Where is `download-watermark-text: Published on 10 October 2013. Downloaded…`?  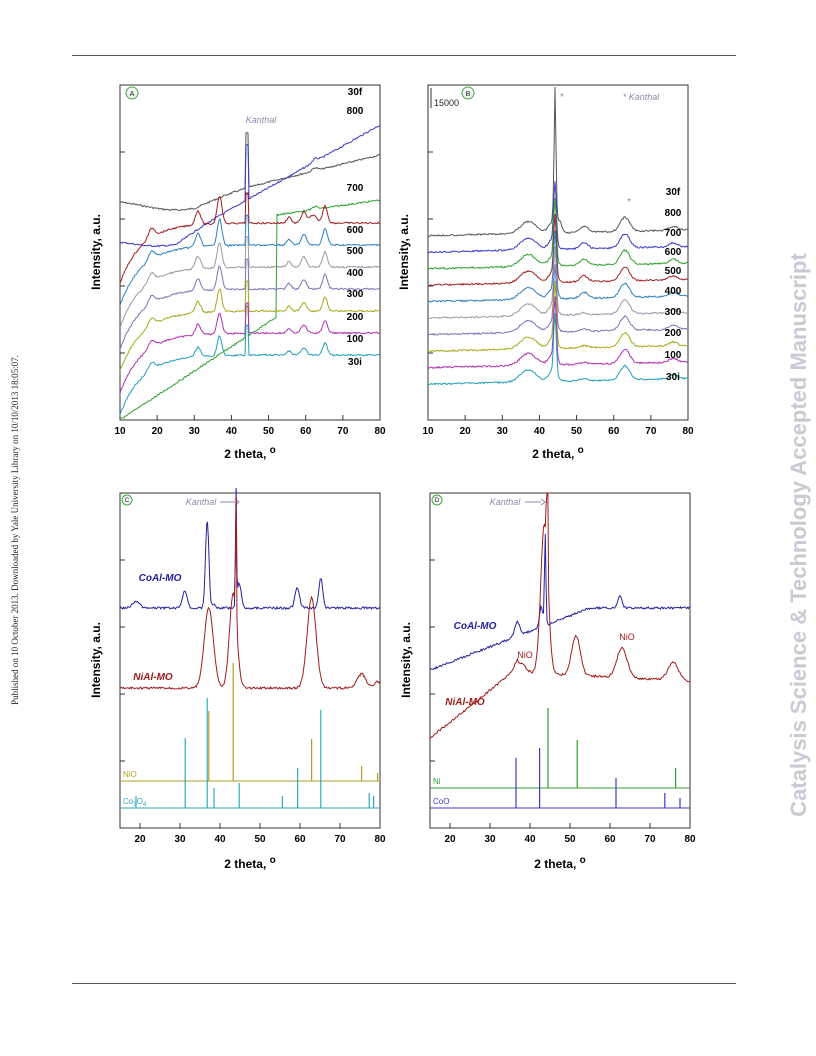
download-watermark-text: Published on 10 October 2013. Downloaded… is located at coordinates (15, 530).